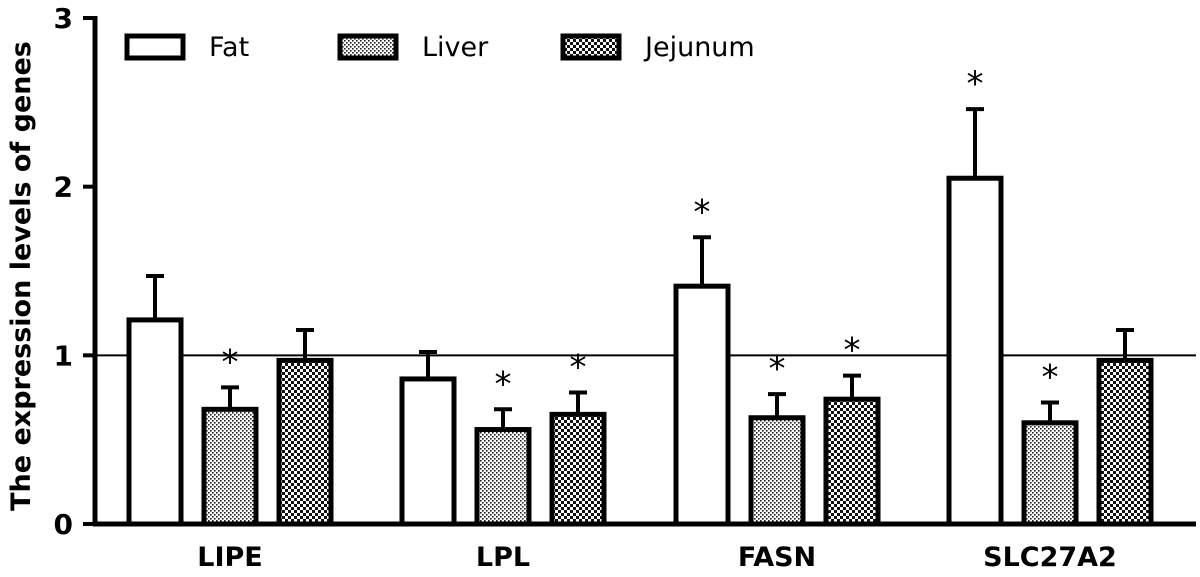  What do you see at coordinates (155, 47) in the screenshot?
I see `legend-swatch-fat` at bounding box center [155, 47].